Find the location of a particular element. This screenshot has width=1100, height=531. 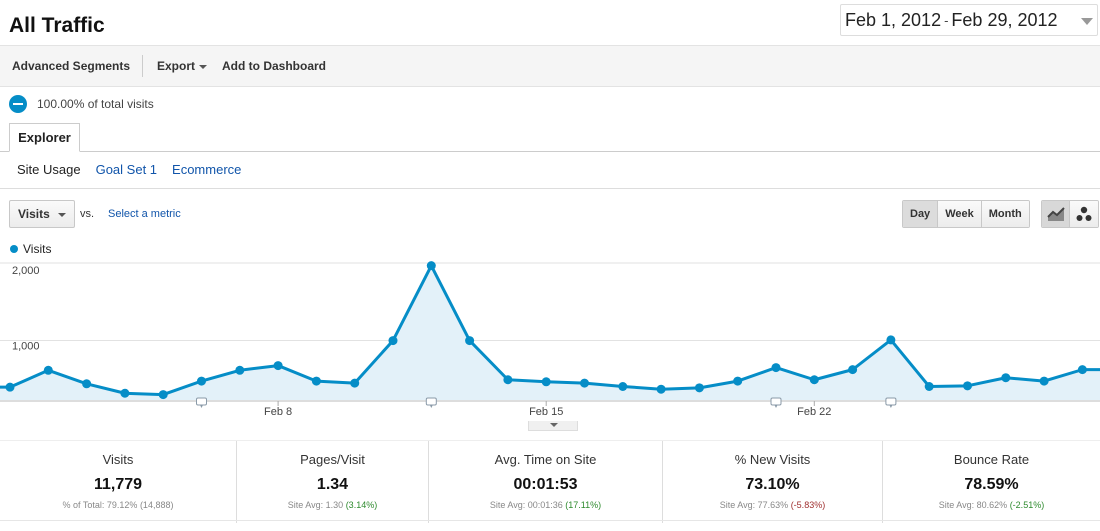

chart-legend: Visits is located at coordinates (30, 249).